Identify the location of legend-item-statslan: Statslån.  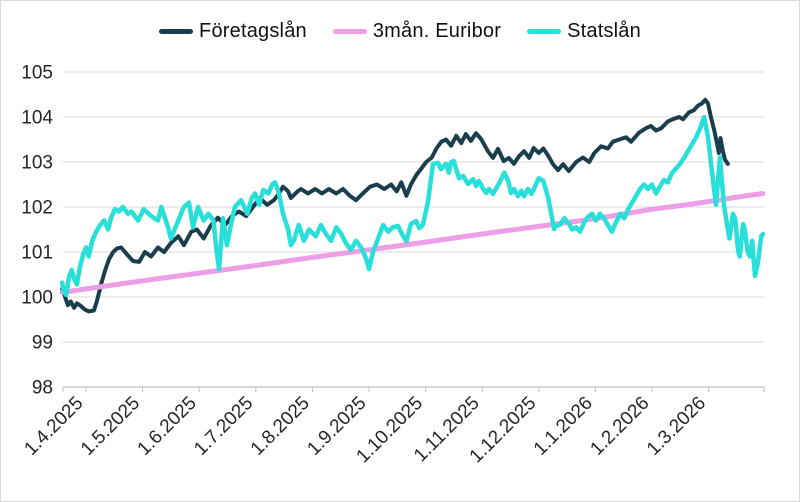
(584, 31).